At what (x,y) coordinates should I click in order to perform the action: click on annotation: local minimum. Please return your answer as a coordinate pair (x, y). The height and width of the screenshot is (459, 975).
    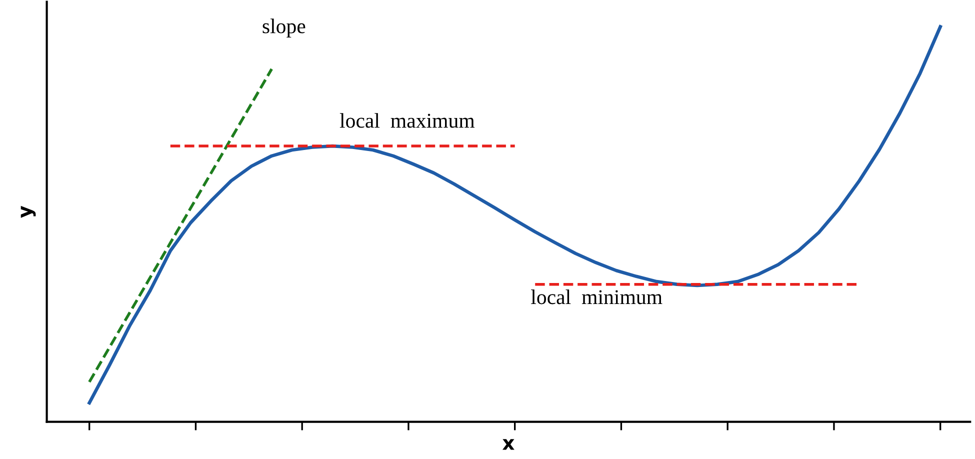
    Looking at the image, I should click on (596, 297).